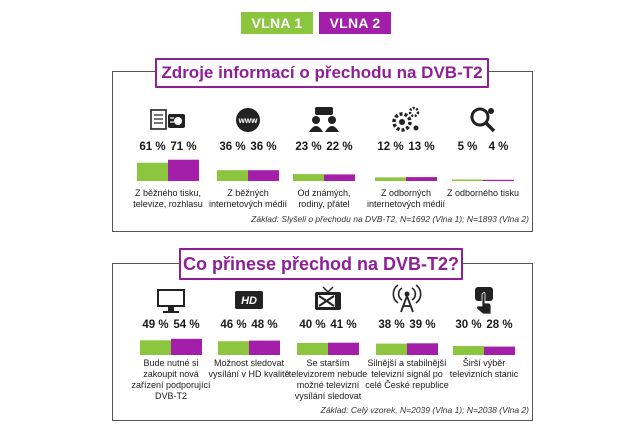 This screenshot has width=640, height=427. What do you see at coordinates (323, 204) in the screenshot?
I see `category-label: rodiny, přátel` at bounding box center [323, 204].